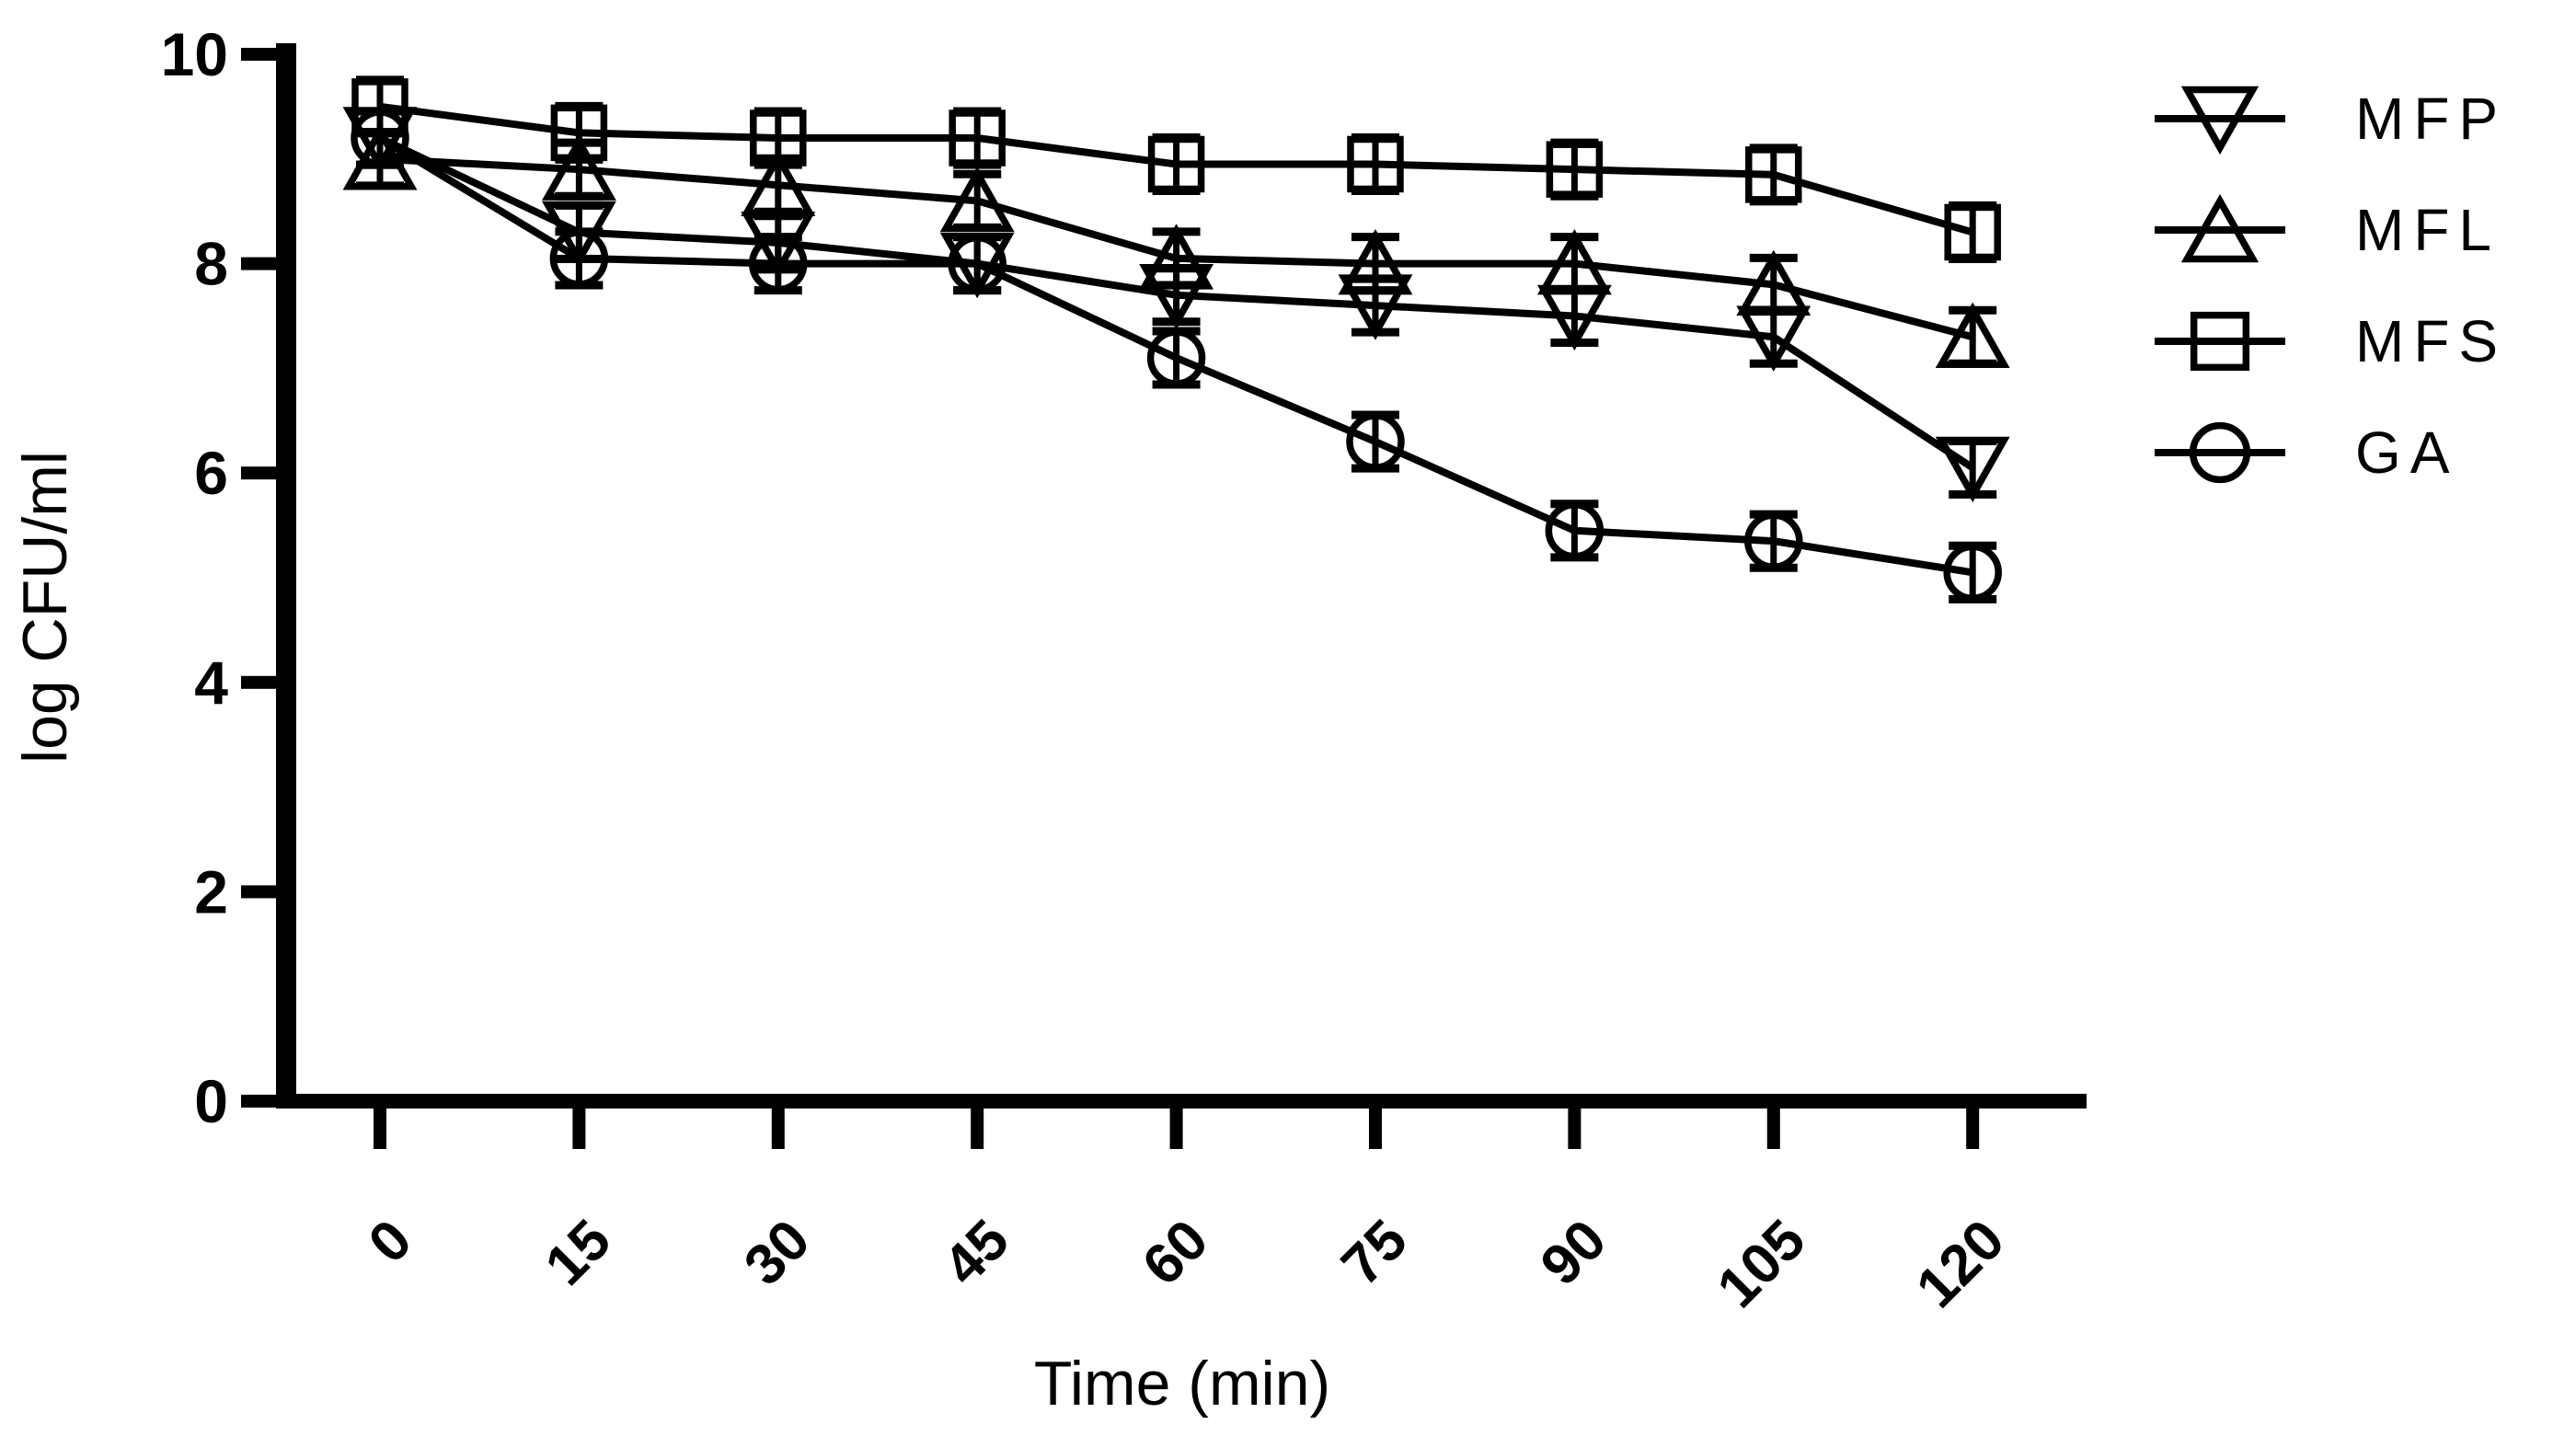 The width and height of the screenshot is (2576, 1436). I want to click on triangle-up-marker-icon, so click(2220, 227).